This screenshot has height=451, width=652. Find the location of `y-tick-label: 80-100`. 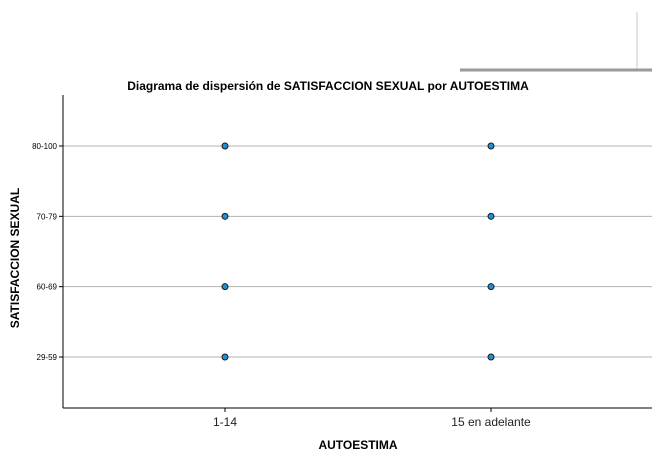

y-tick-label: 80-100 is located at coordinates (44, 146).